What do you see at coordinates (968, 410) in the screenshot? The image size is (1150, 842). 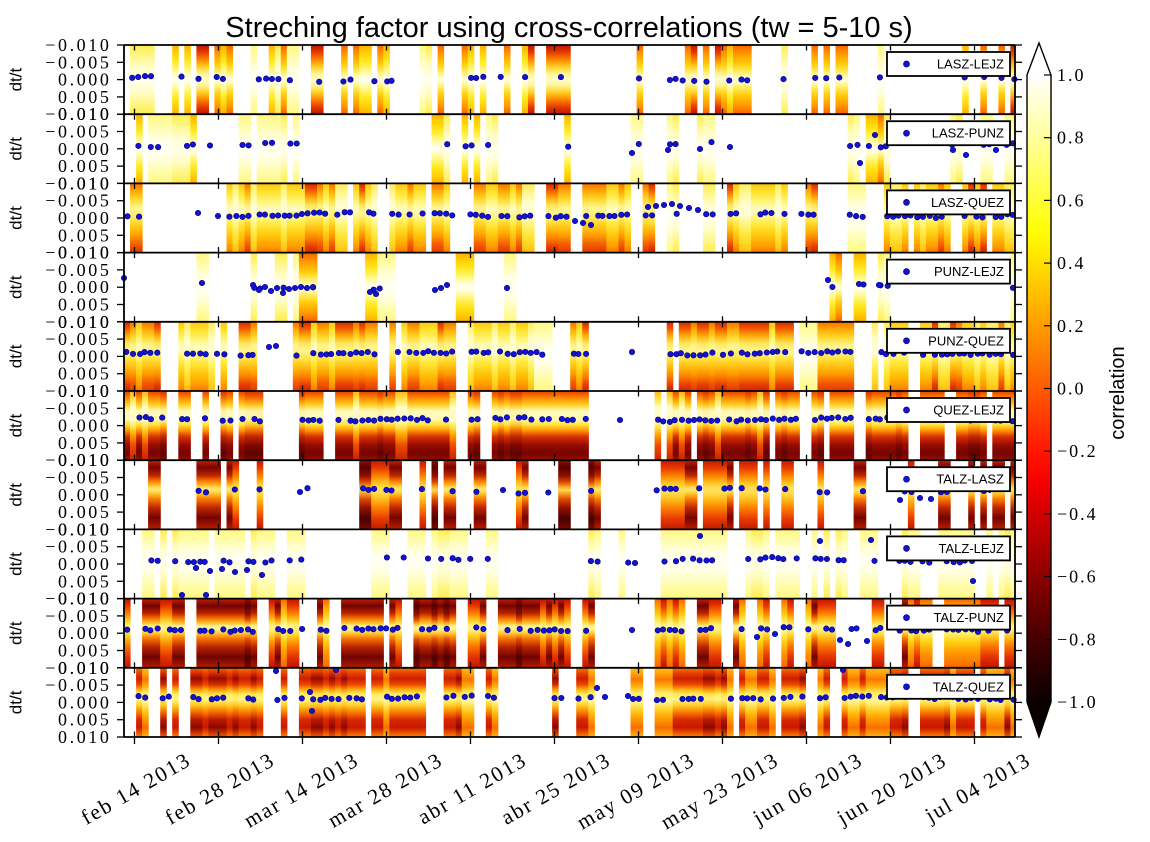 I see `svg-text: QUEZ-LEJZ` at bounding box center [968, 410].